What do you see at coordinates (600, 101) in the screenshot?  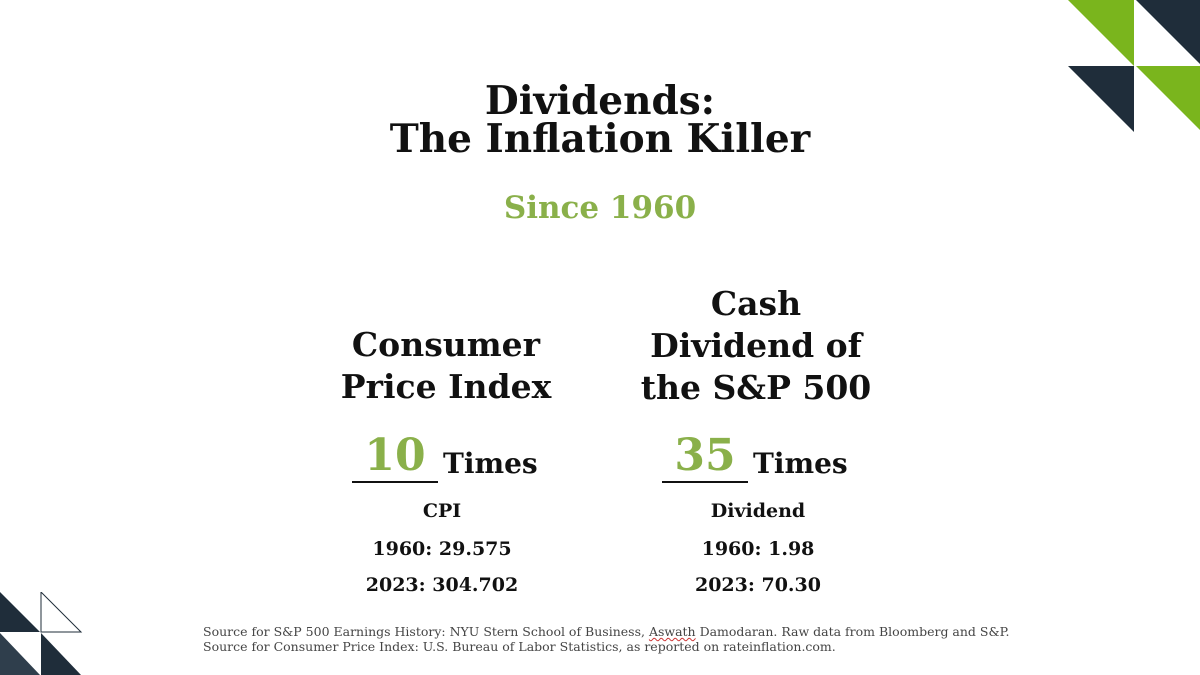 I see `title-line-1: Dividends:` at bounding box center [600, 101].